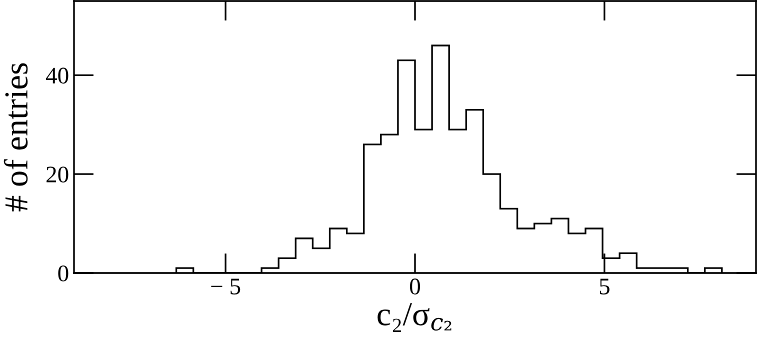 Image resolution: width=758 pixels, height=346 pixels. What do you see at coordinates (16, 137) in the screenshot?
I see `y-axis-title: # of entries` at bounding box center [16, 137].